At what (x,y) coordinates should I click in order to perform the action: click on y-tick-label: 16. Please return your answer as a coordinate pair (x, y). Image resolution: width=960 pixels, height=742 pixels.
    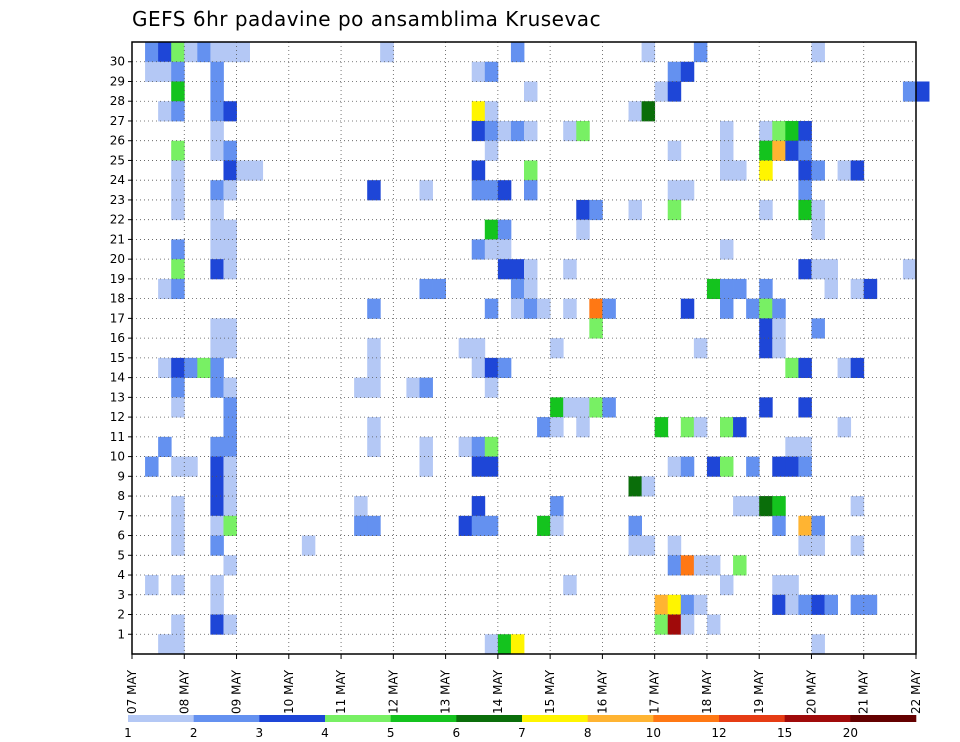
    Looking at the image, I should click on (117, 338).